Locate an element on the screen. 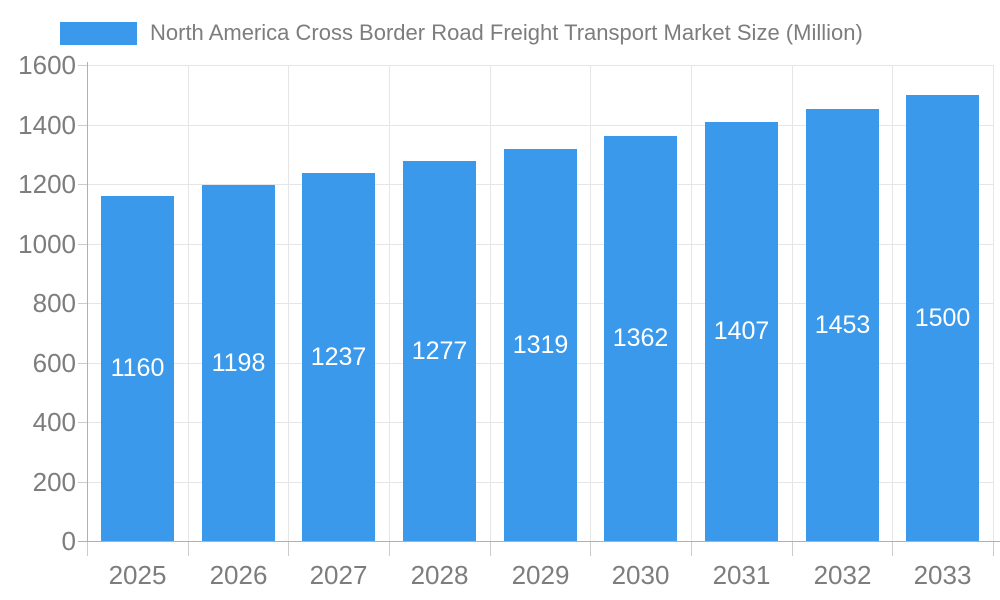  bar-value-label: 1500 is located at coordinates (942, 317).